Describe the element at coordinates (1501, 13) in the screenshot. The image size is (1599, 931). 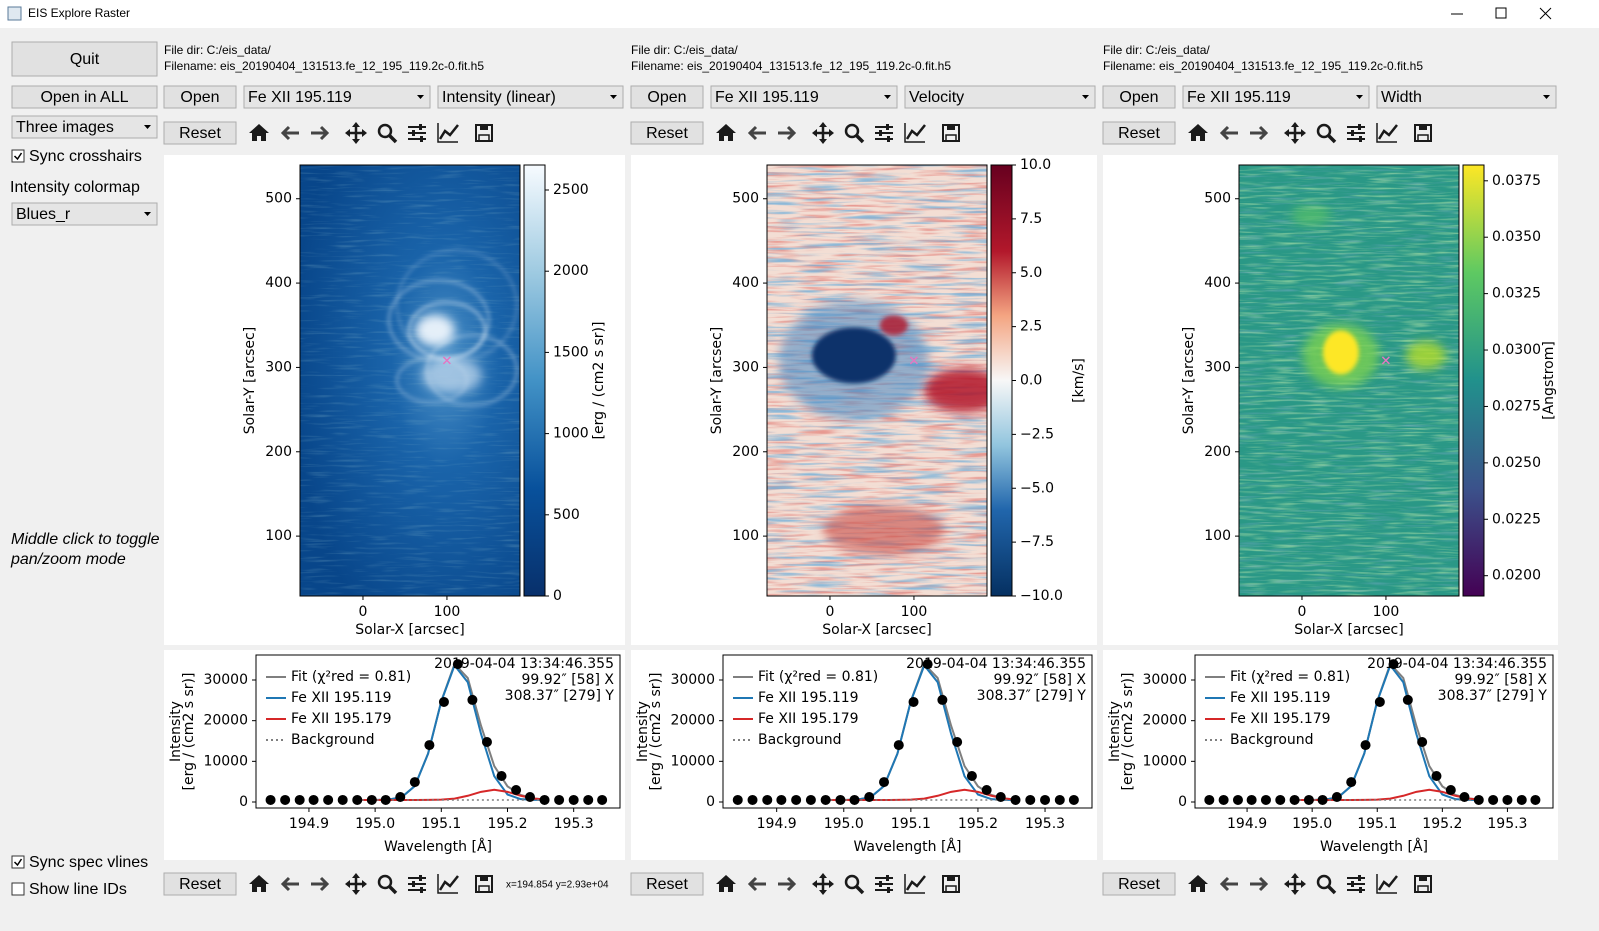
I see `maximize-button` at that location.